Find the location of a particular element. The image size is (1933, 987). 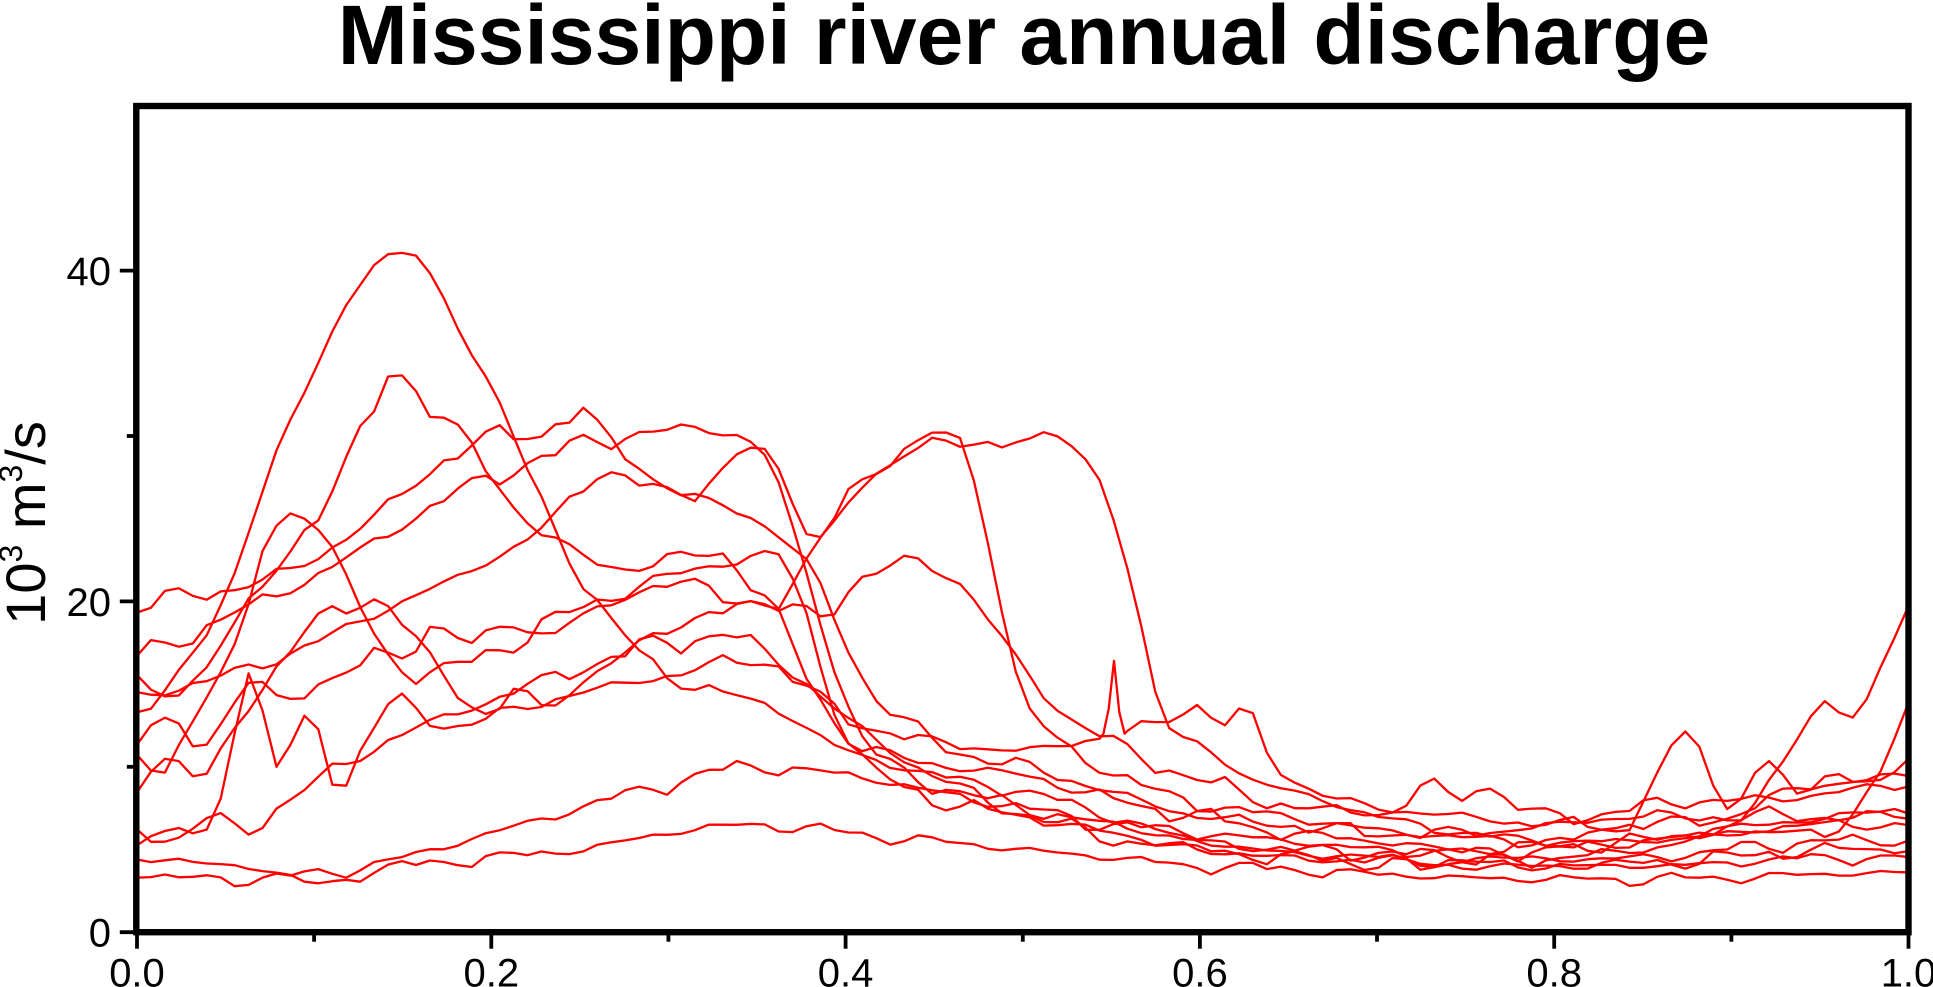

svg-text: 20 is located at coordinates (89, 603).